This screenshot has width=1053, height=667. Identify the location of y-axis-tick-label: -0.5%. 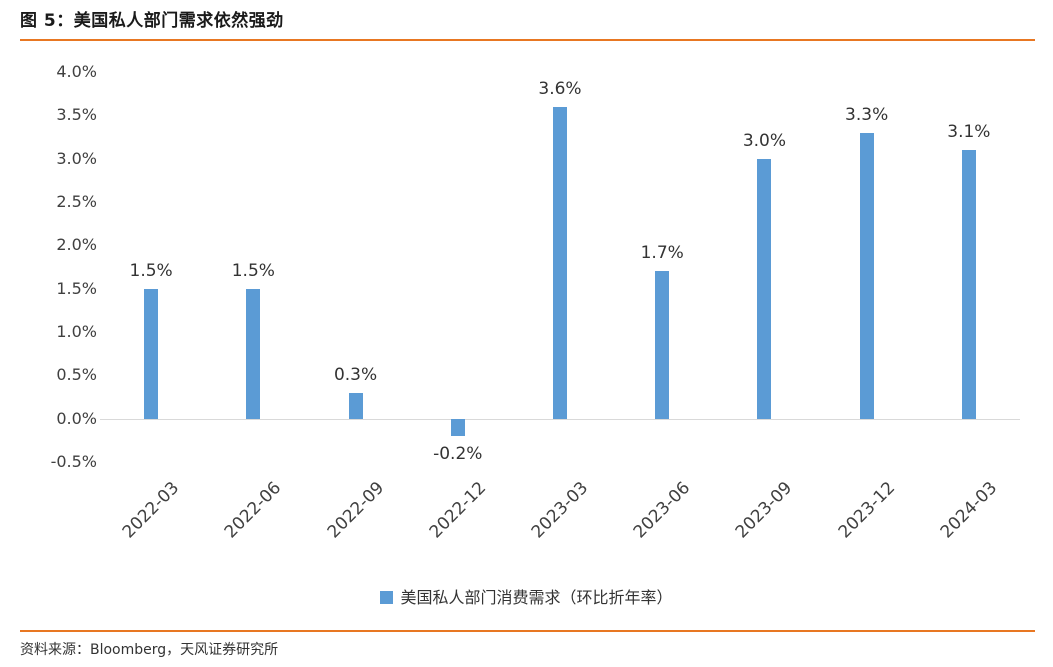
(73, 461).